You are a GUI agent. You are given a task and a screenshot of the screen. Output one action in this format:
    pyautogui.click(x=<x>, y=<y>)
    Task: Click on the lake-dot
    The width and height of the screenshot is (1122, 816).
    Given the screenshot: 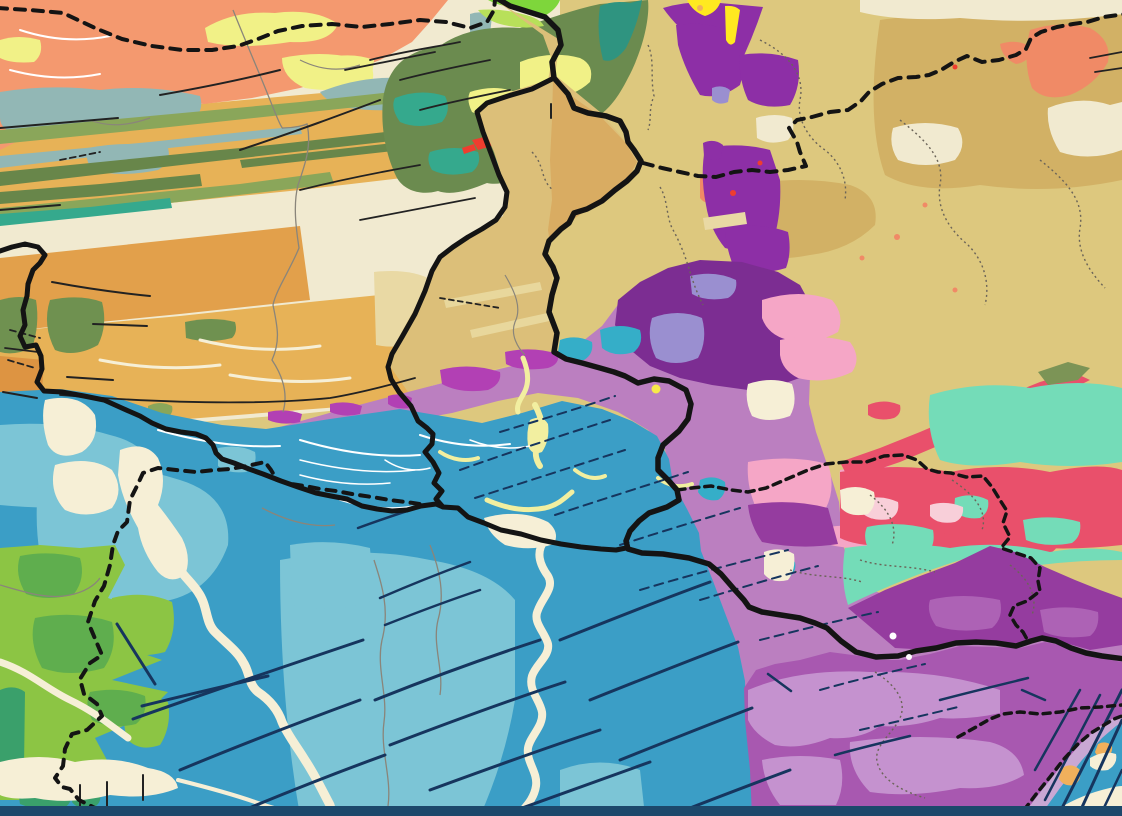 What is the action you would take?
    pyautogui.click(x=909, y=657)
    